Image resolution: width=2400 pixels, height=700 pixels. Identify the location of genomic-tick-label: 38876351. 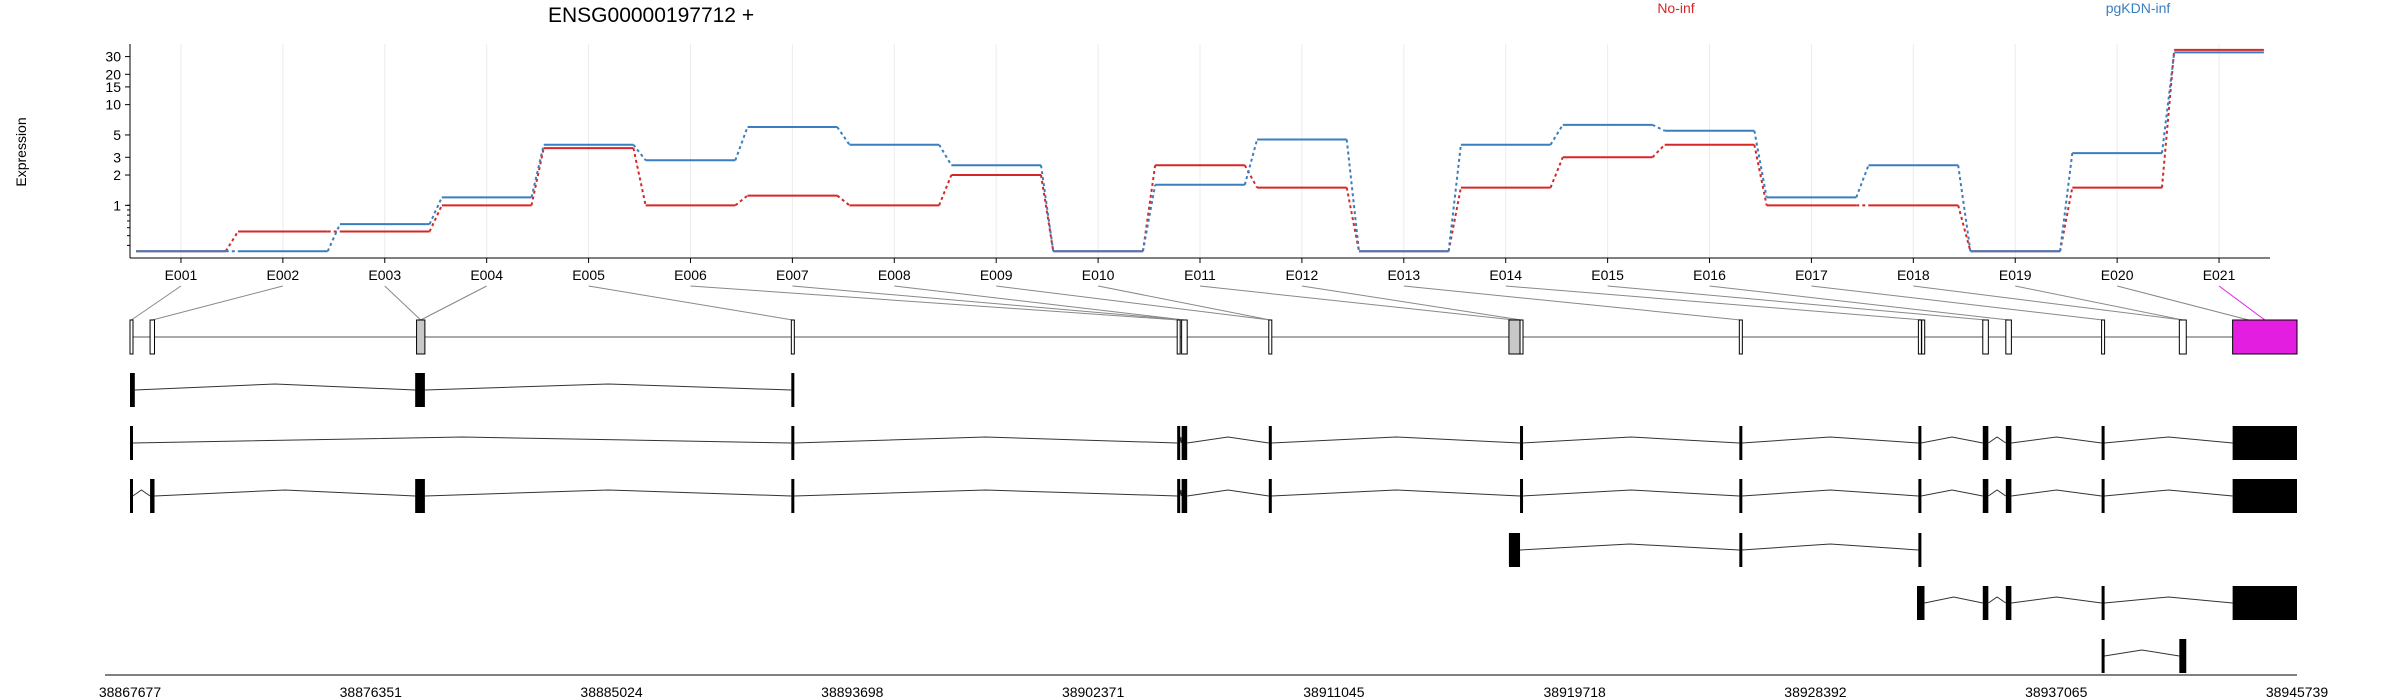
(371, 692).